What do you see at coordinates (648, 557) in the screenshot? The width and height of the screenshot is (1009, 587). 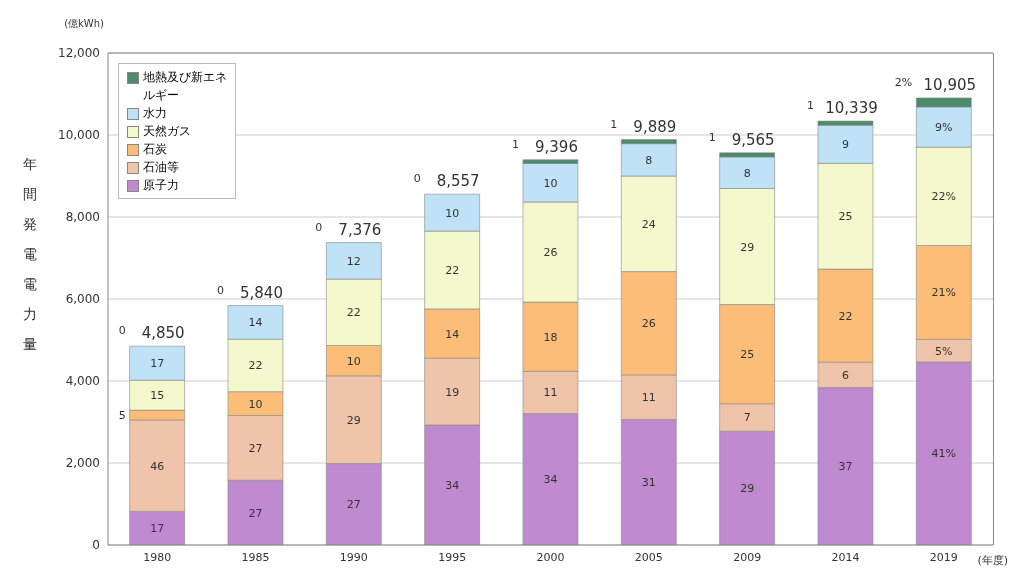 I see `x-tick-label: 2005` at bounding box center [648, 557].